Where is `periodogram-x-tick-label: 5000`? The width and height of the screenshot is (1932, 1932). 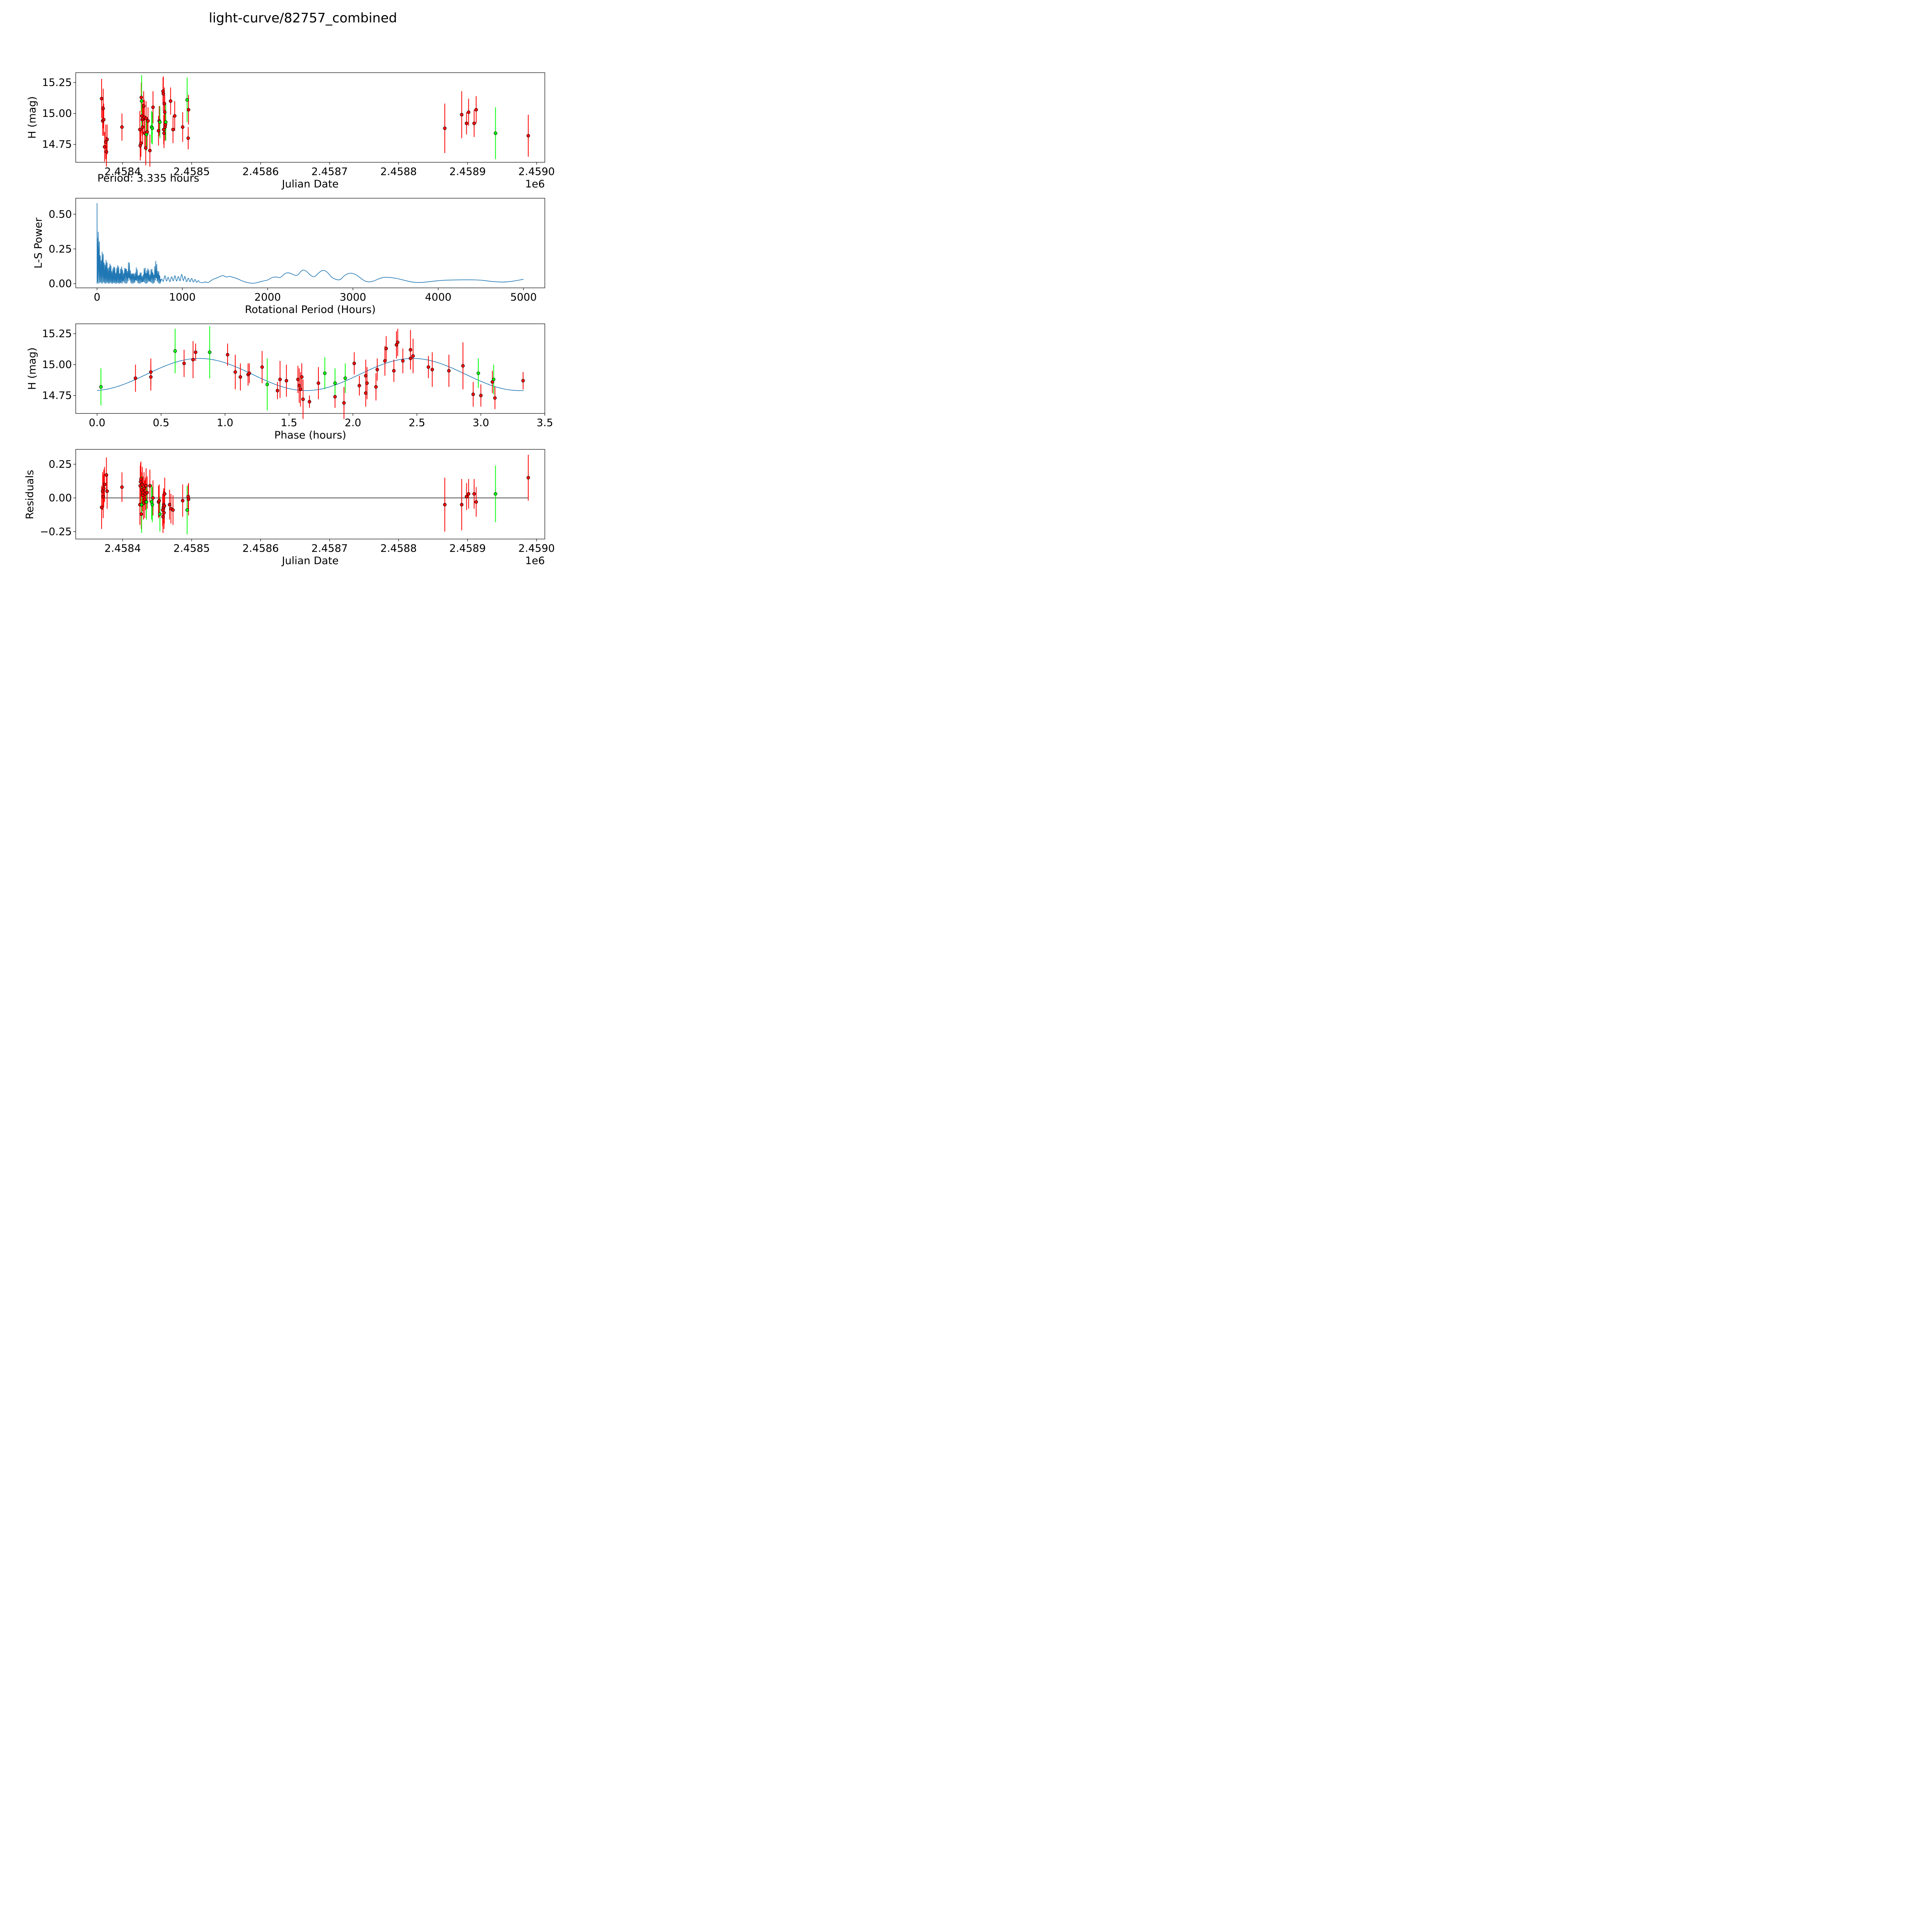
periodogram-x-tick-label: 5000 is located at coordinates (524, 297).